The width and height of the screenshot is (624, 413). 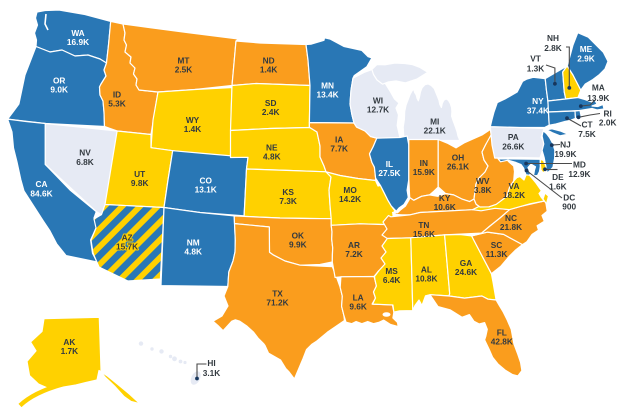 I want to click on svg-text: 1.3K, so click(x=536, y=69).